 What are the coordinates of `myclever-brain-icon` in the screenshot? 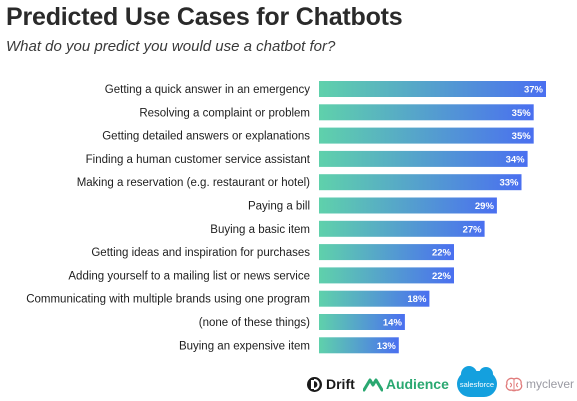 It's located at (514, 384).